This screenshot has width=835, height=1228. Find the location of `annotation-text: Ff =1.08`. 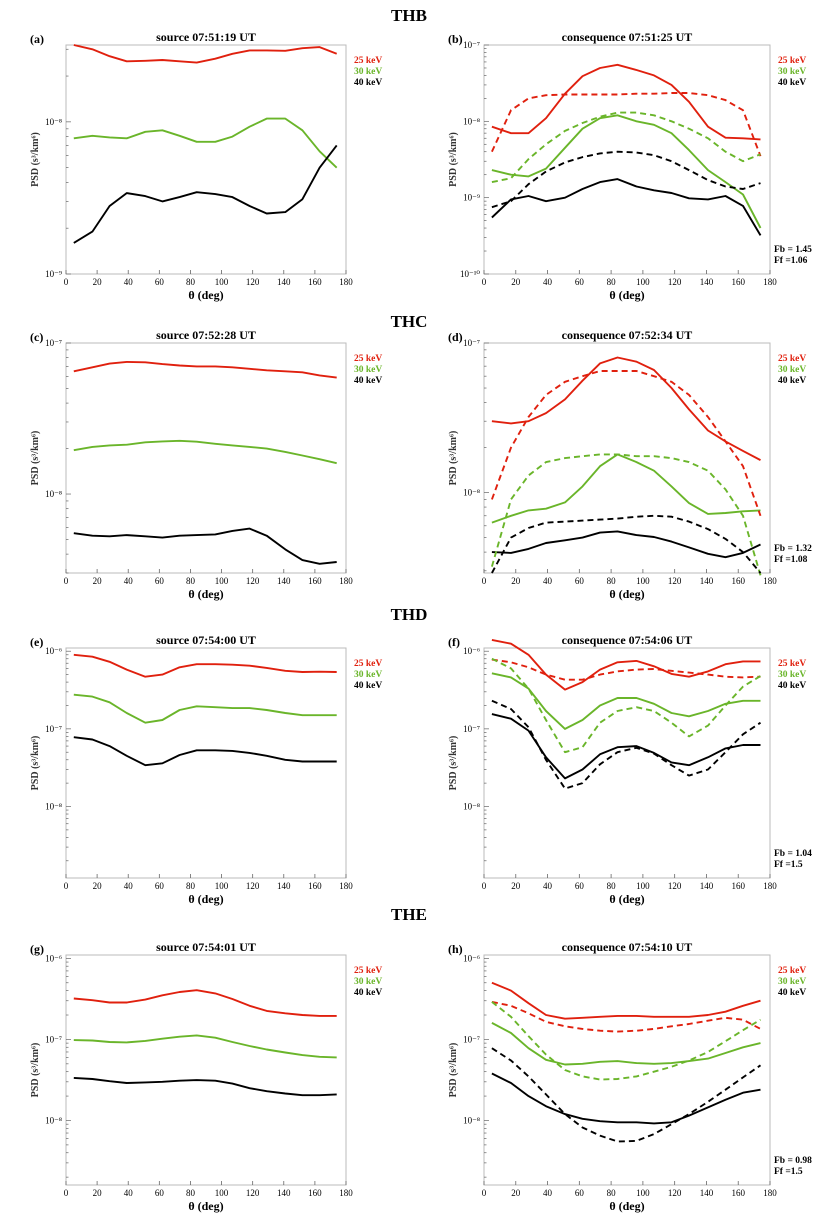

annotation-text: Ff =1.08 is located at coordinates (791, 560).